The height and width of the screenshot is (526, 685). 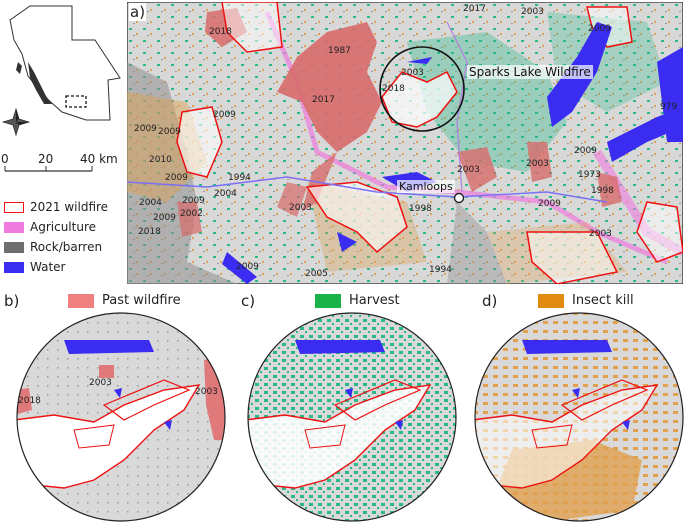 I want to click on legend-item-wildfire: 2021 wildfire, so click(x=56, y=207).